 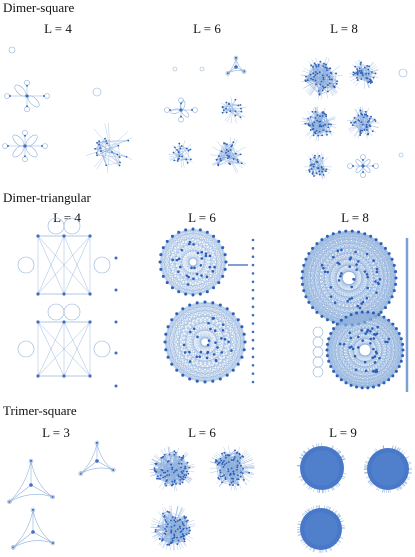 I want to click on graph-ts-l3-b, so click(x=97, y=458).